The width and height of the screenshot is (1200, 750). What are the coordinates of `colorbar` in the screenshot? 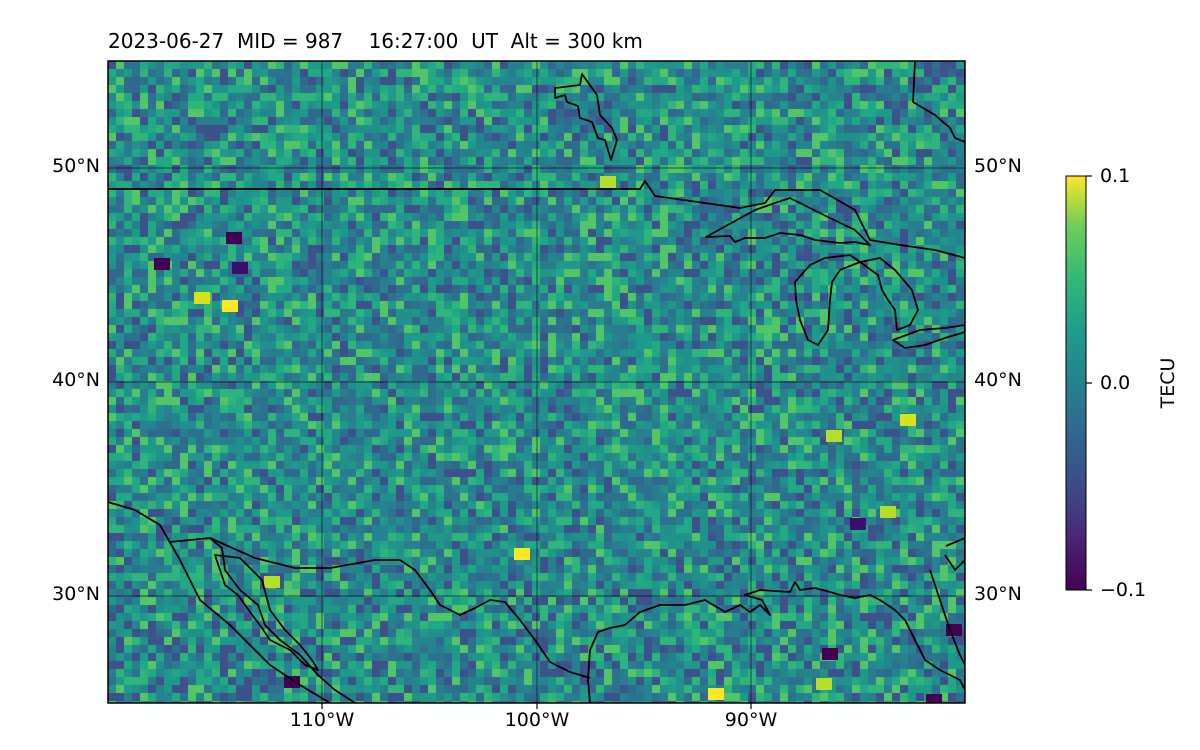 It's located at (1076, 383).